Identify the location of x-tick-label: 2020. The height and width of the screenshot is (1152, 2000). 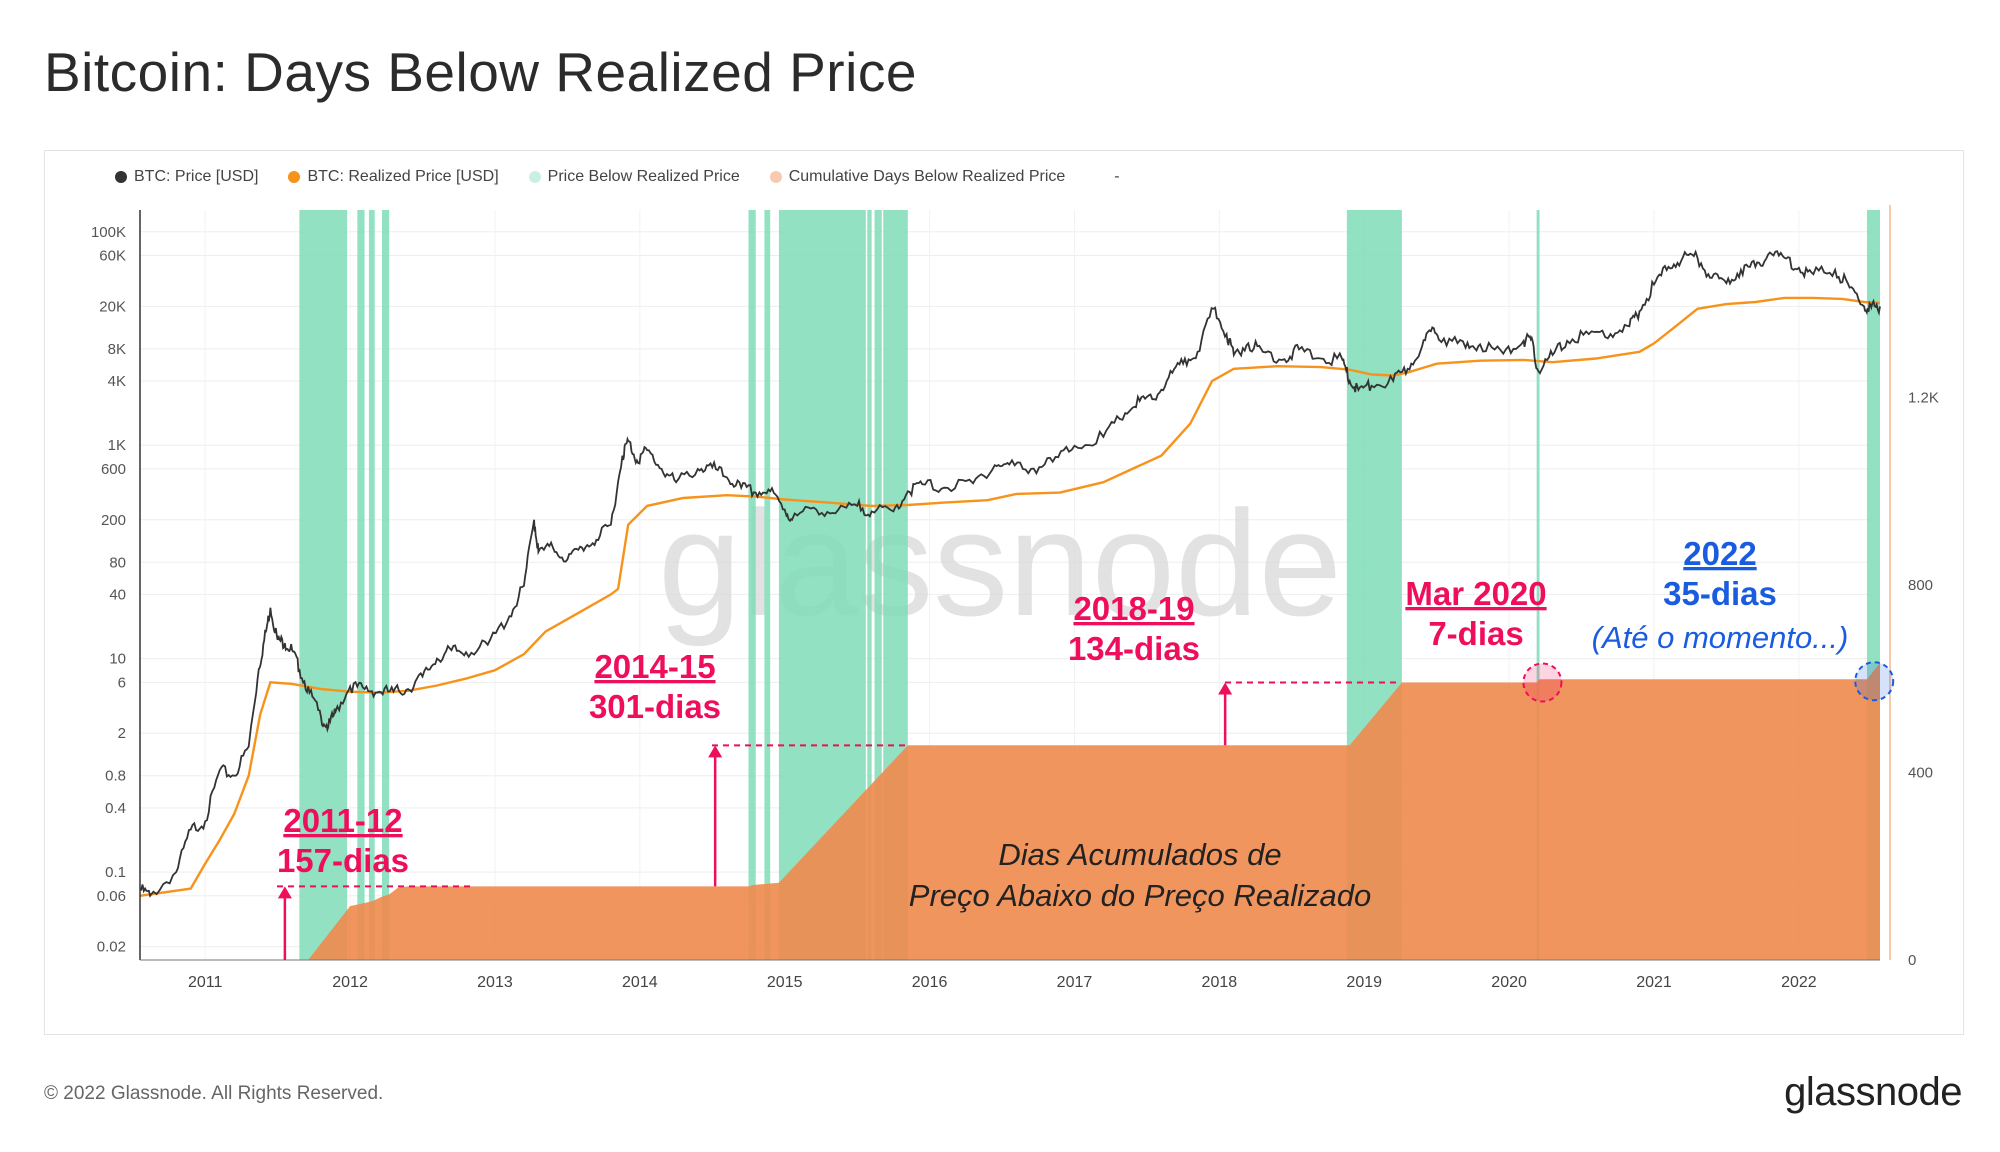
(1509, 982).